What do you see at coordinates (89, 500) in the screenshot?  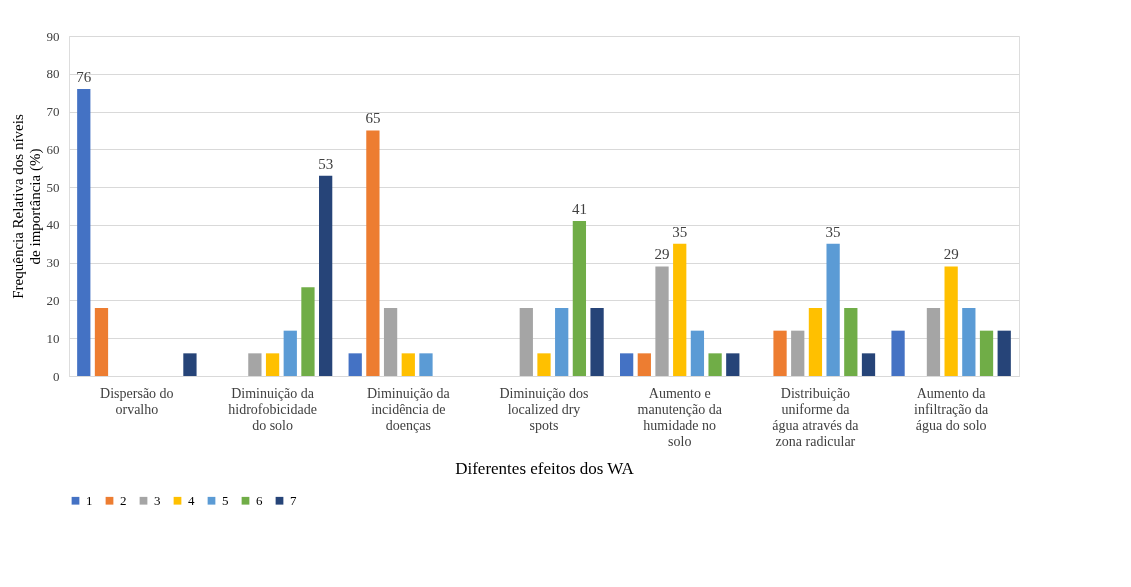 I see `legend-label: 1` at bounding box center [89, 500].